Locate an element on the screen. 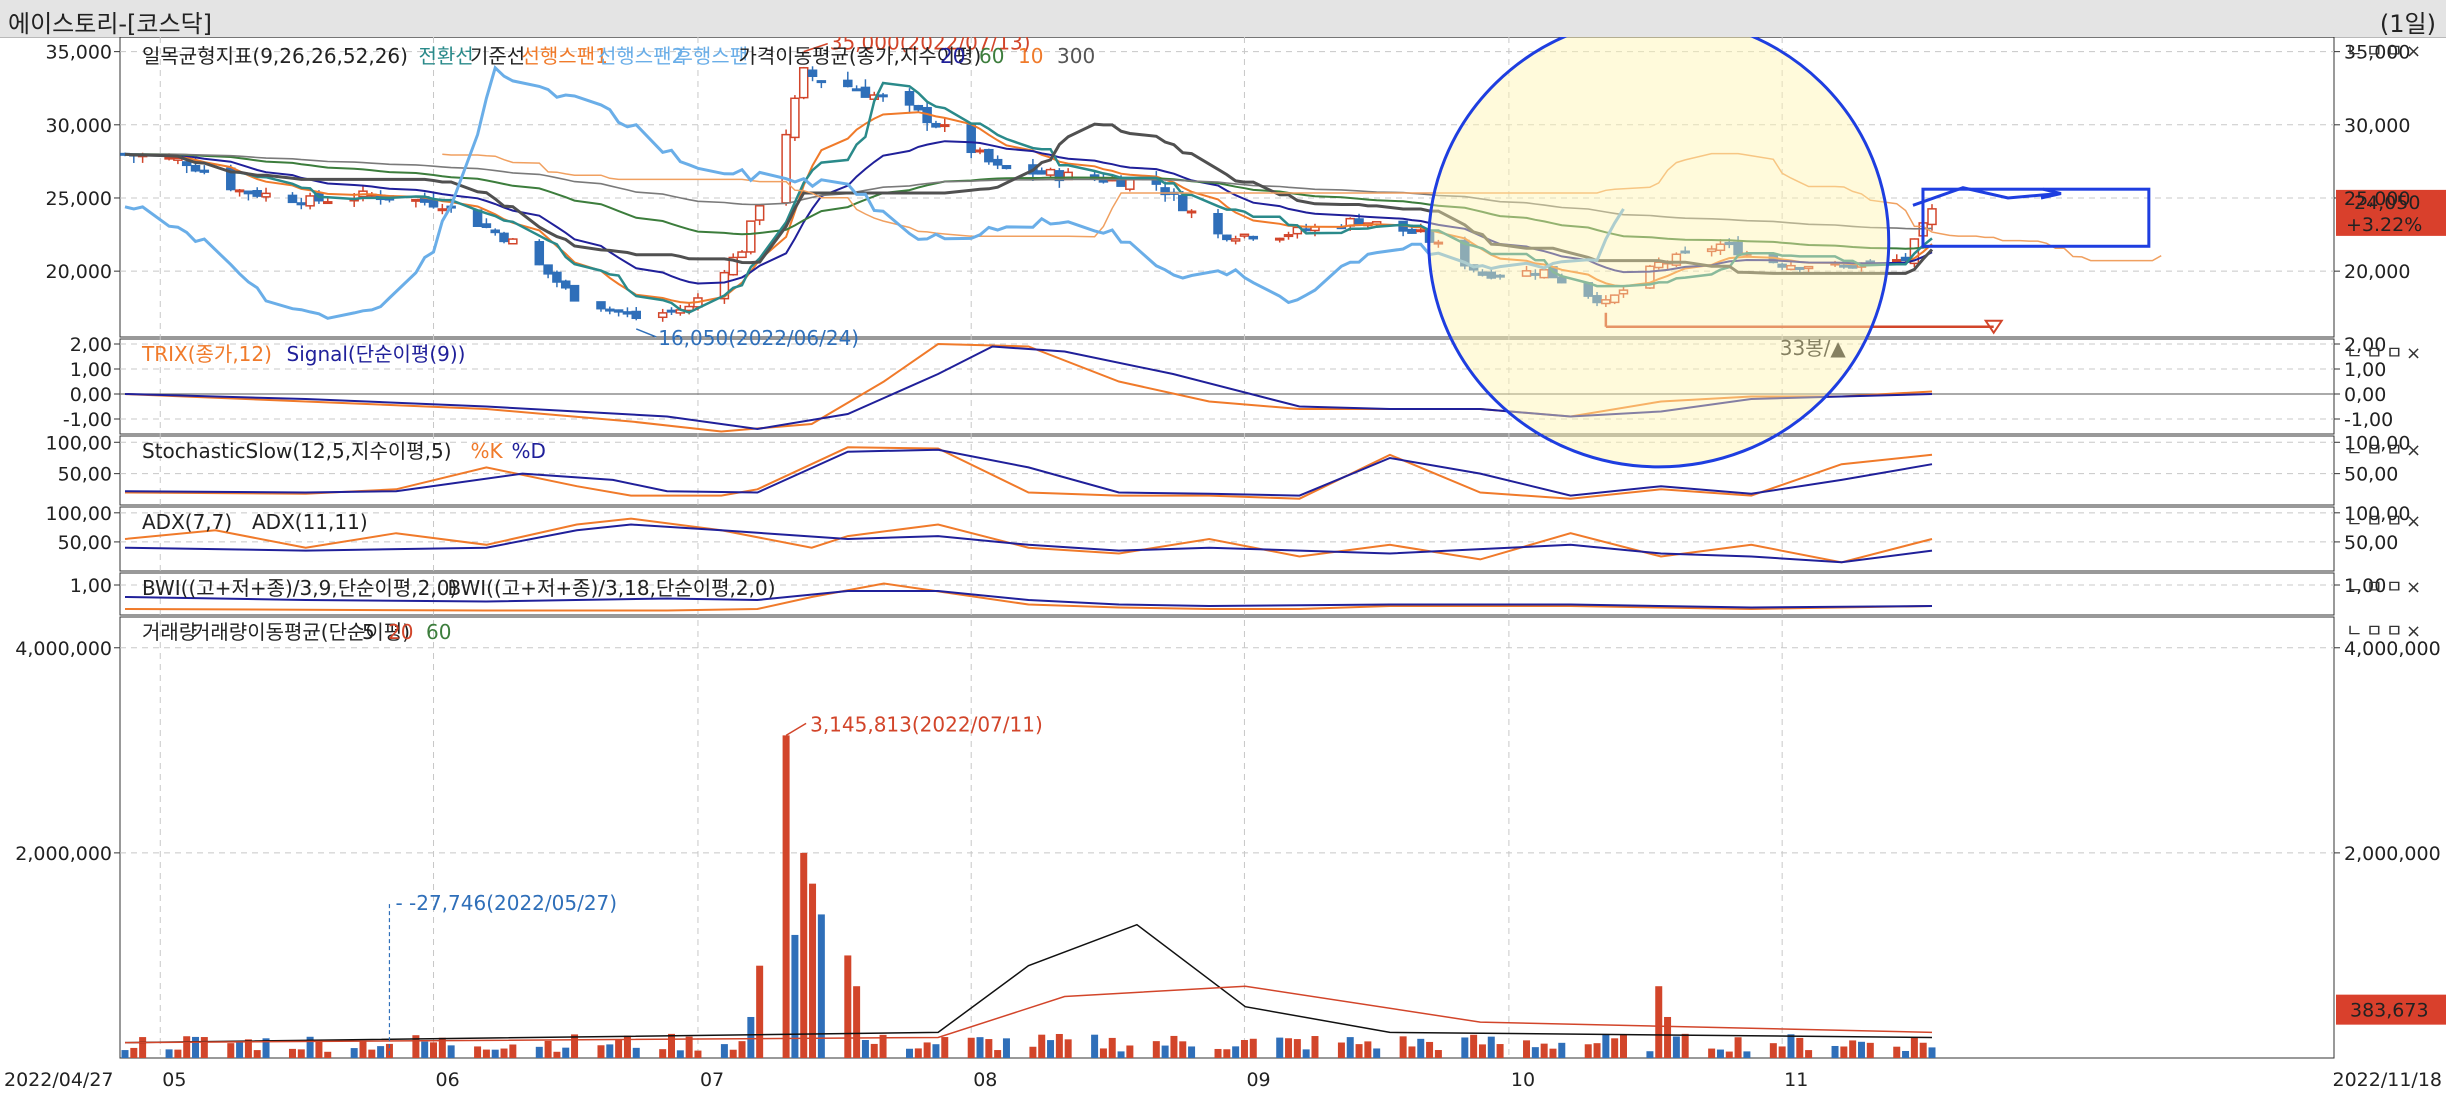  indicator-line is located at coordinates (1028, 599).